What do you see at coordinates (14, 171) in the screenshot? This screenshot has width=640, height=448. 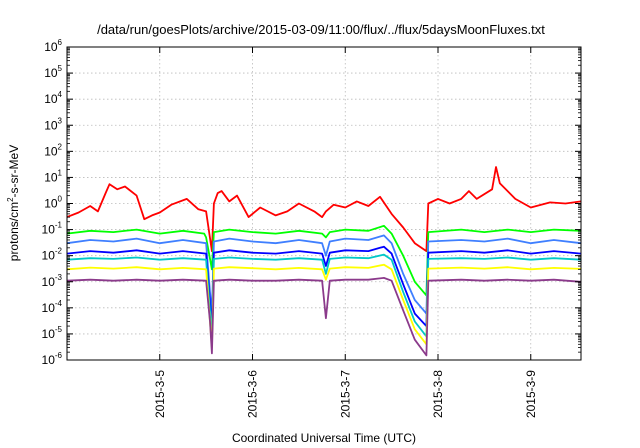 I see `y-axis-label-rest: -s-sr-MeV` at bounding box center [14, 171].